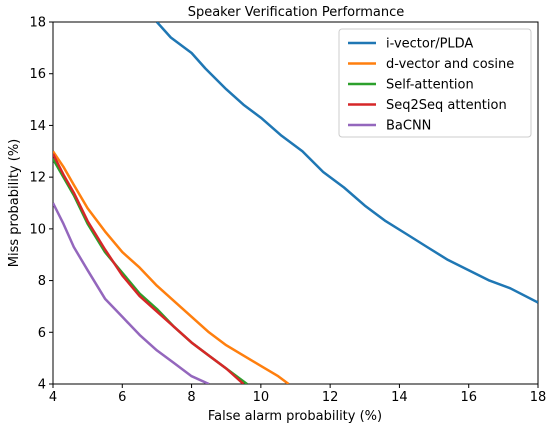 This screenshot has width=550, height=430. I want to click on legend-label: d-vector and cosine, so click(450, 64).